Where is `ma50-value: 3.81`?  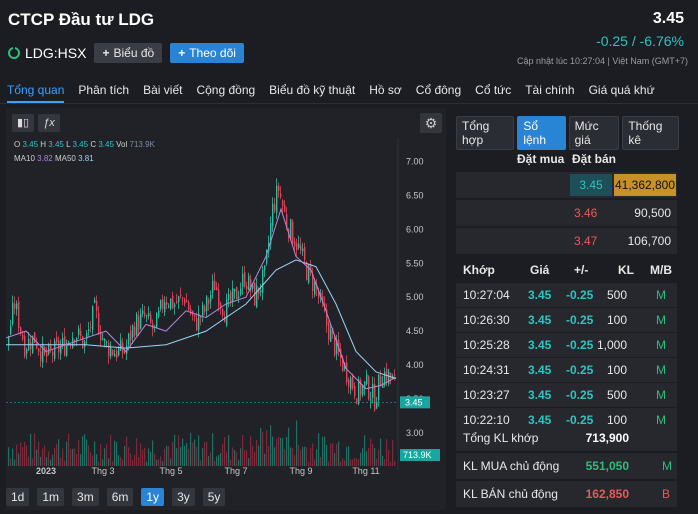
ma50-value: 3.81 is located at coordinates (86, 158).